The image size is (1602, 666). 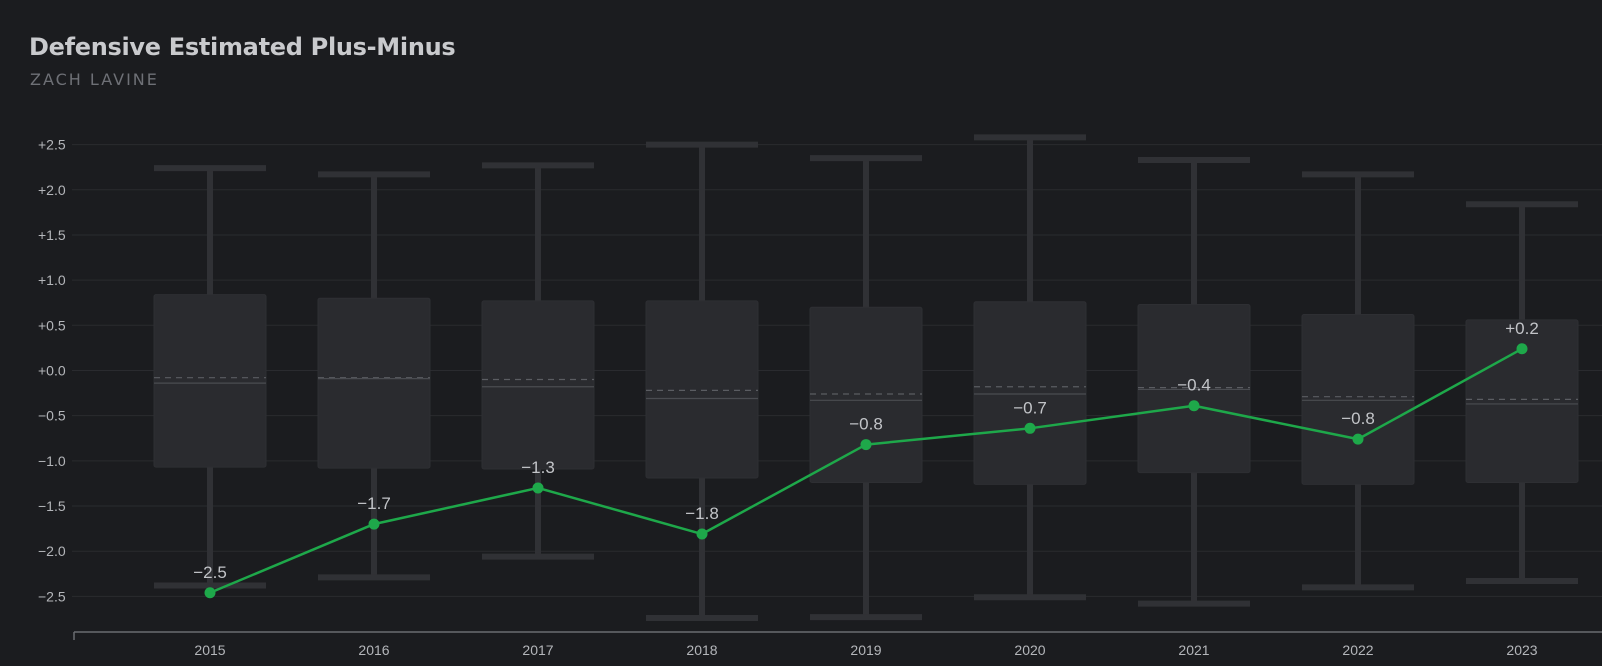 What do you see at coordinates (52, 145) in the screenshot?
I see `y-tick-label: +2.5` at bounding box center [52, 145].